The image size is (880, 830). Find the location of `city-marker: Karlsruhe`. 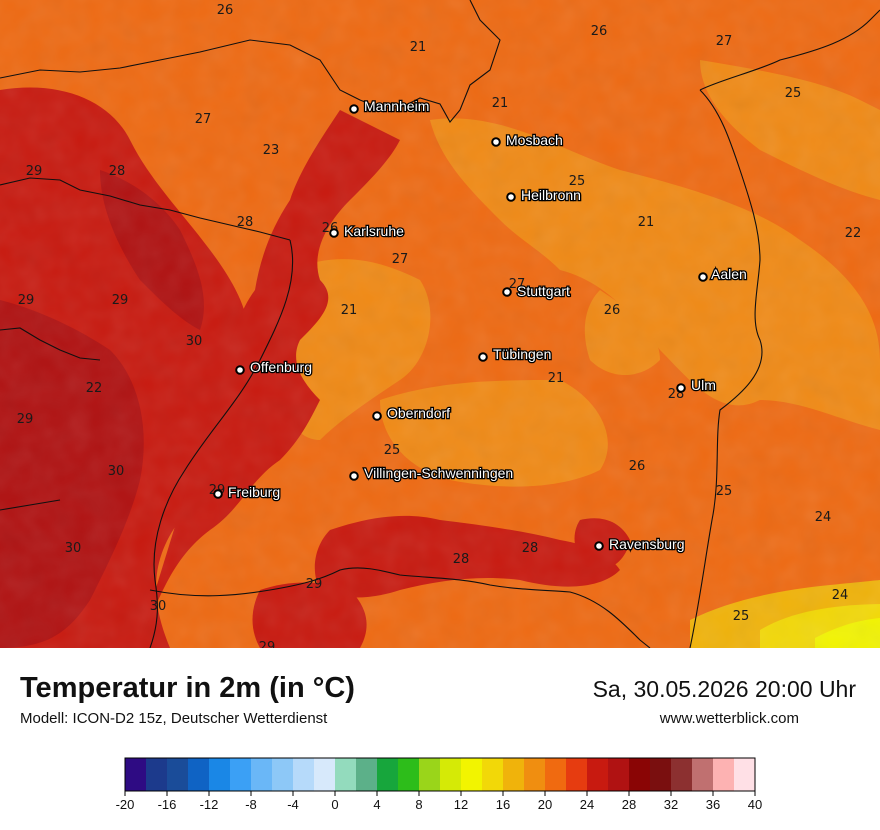

city-marker: Karlsruhe is located at coordinates (367, 231).